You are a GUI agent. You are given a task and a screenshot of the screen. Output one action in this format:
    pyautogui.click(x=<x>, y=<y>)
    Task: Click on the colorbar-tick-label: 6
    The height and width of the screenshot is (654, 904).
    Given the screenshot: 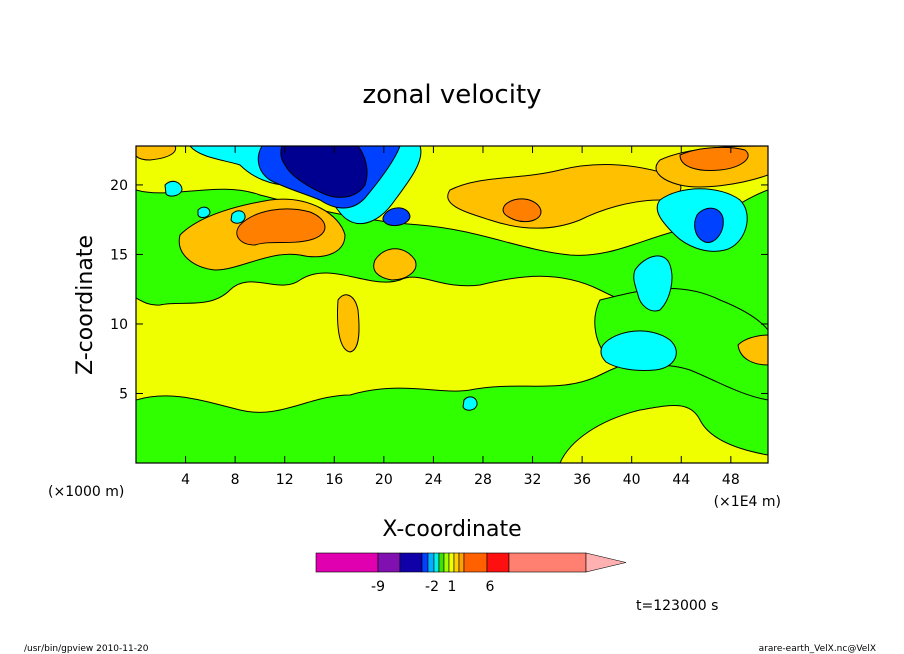 What is the action you would take?
    pyautogui.click(x=490, y=587)
    